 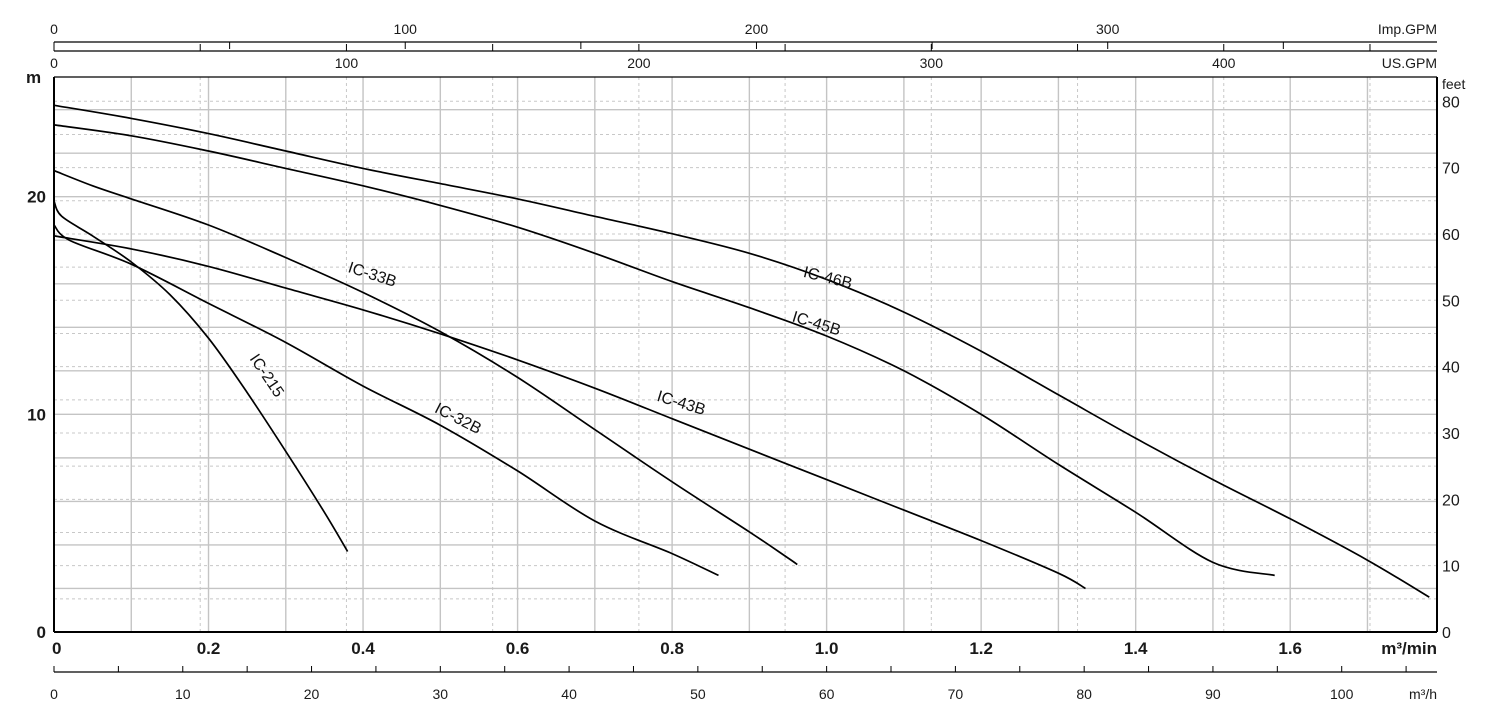 I want to click on x-tick-label-m3h: 10, so click(x=183, y=694).